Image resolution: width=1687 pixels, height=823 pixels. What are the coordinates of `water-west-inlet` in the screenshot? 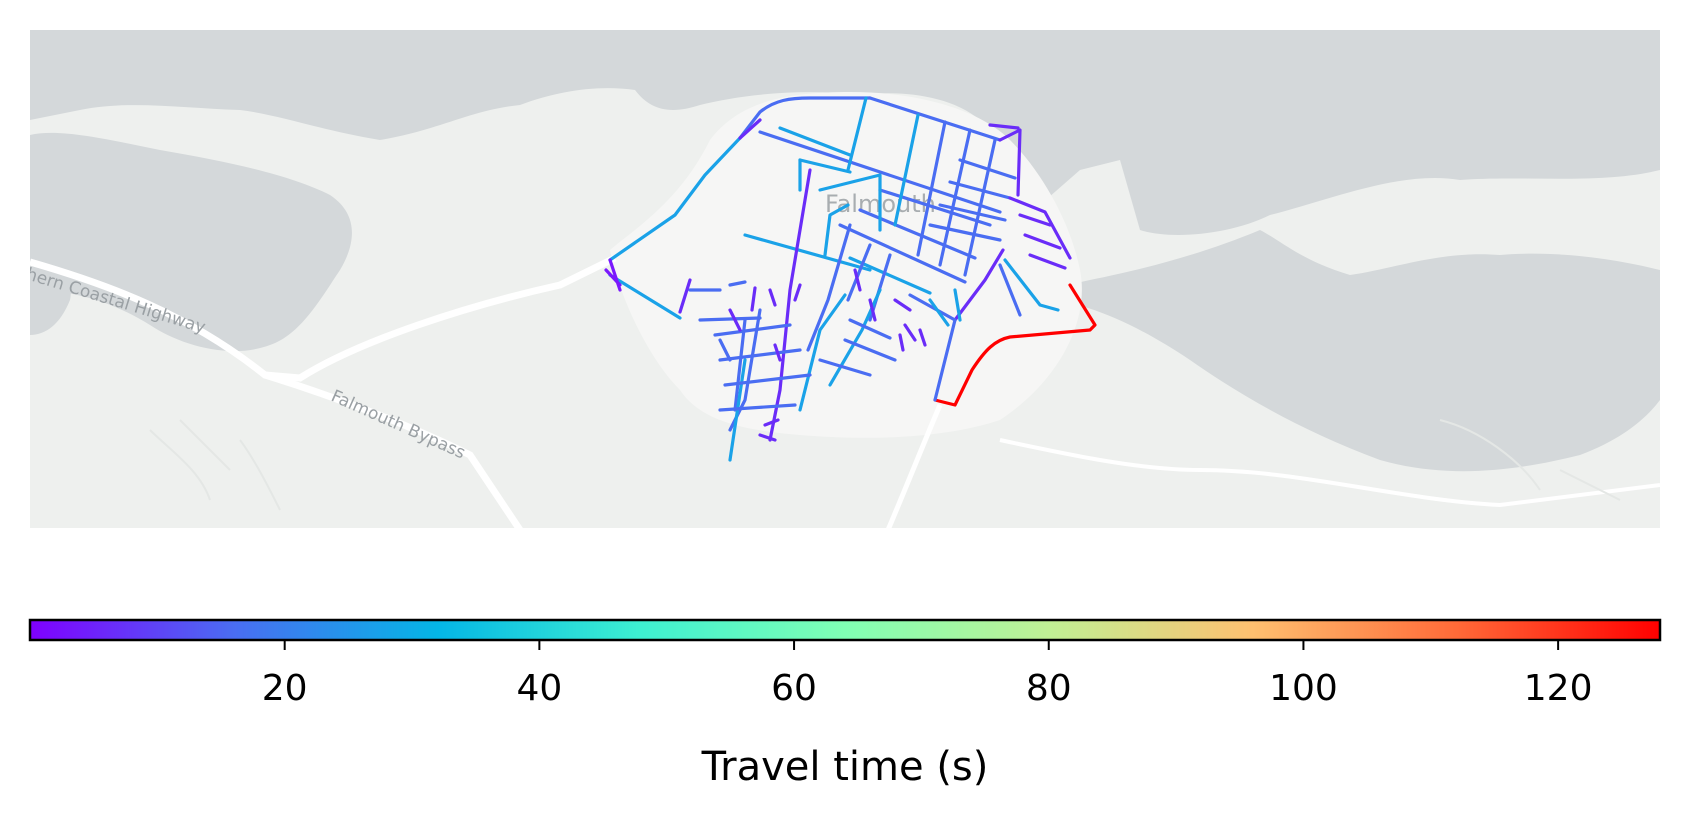 It's located at (191, 242).